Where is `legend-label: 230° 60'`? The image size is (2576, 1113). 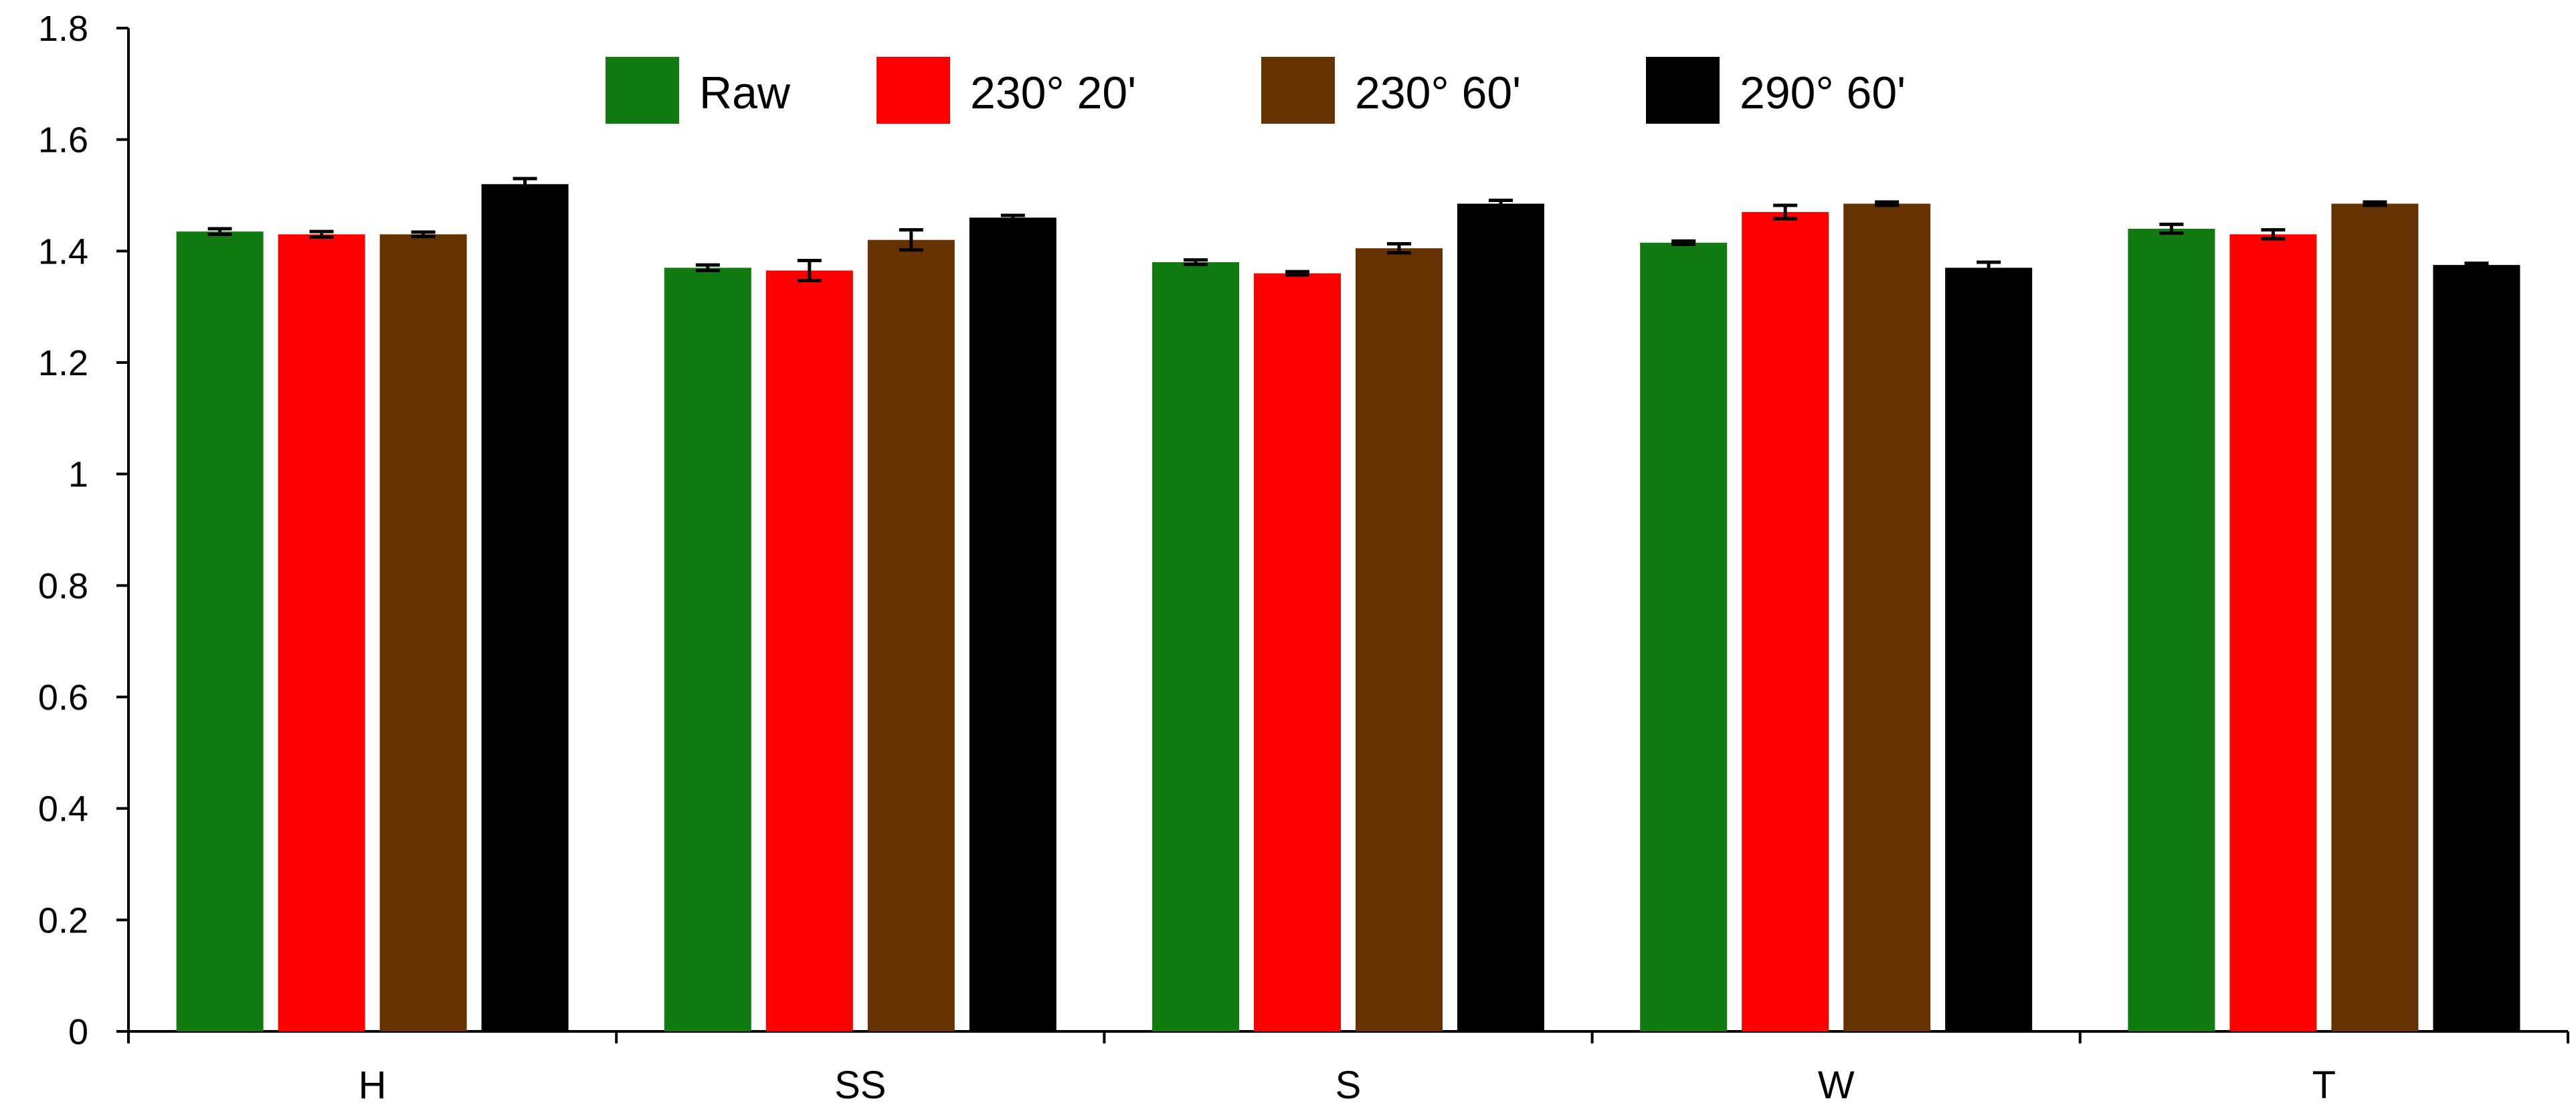
legend-label: 230° 60' is located at coordinates (1438, 93).